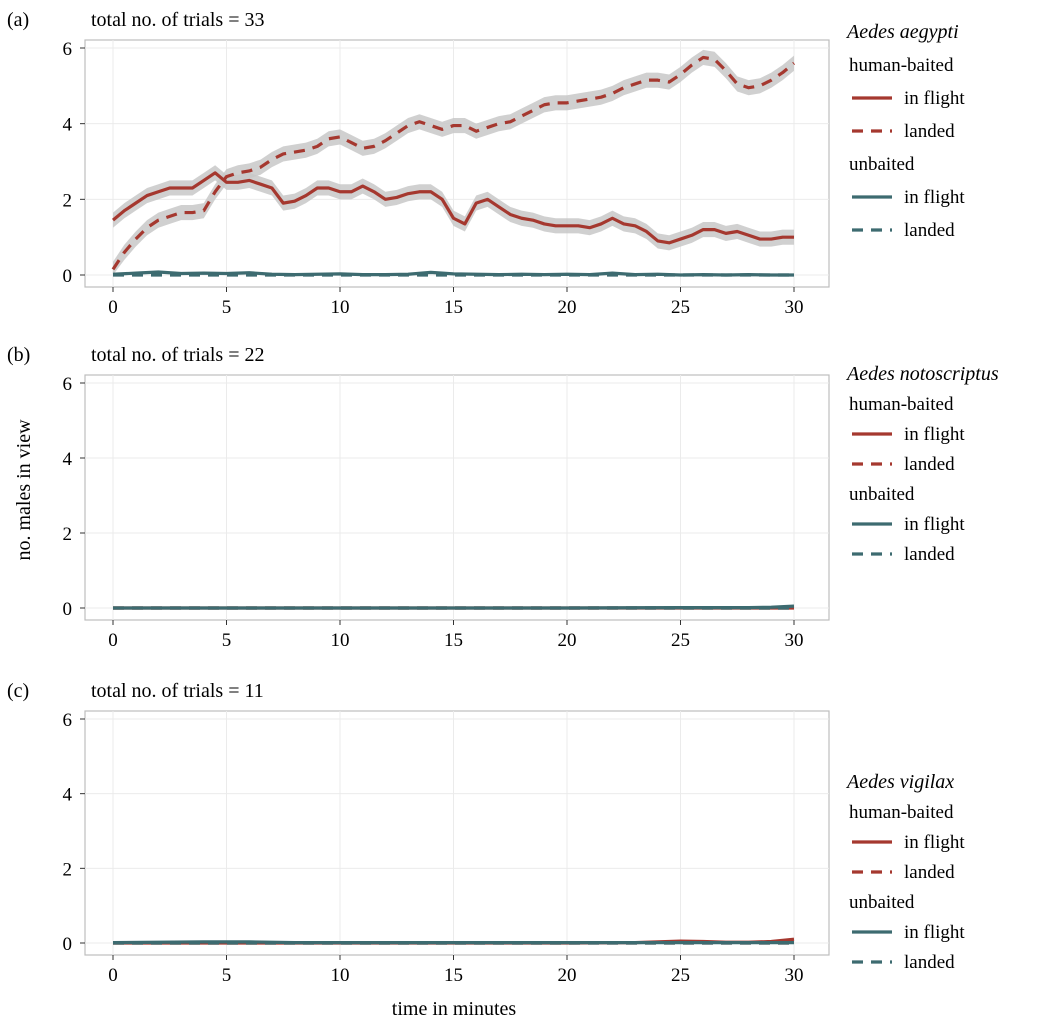 The width and height of the screenshot is (1037, 1022). Describe the element at coordinates (922, 374) in the screenshot. I see `legend-species: Aedes notoscriptus` at that location.